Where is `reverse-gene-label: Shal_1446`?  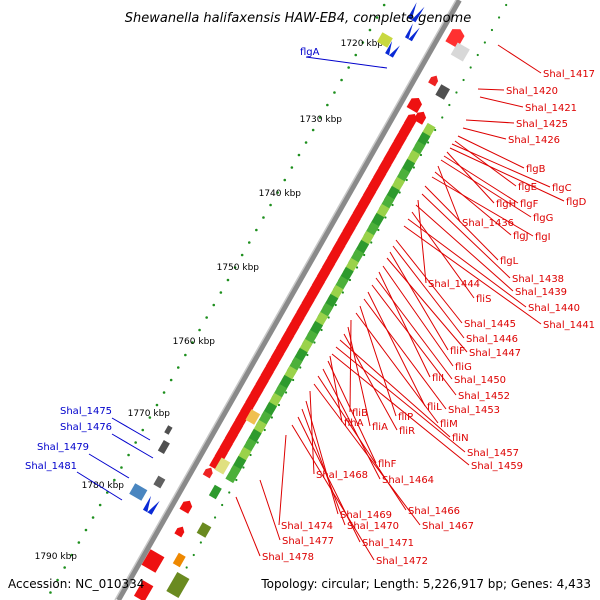 reverse-gene-label: Shal_1446 is located at coordinates (492, 339).